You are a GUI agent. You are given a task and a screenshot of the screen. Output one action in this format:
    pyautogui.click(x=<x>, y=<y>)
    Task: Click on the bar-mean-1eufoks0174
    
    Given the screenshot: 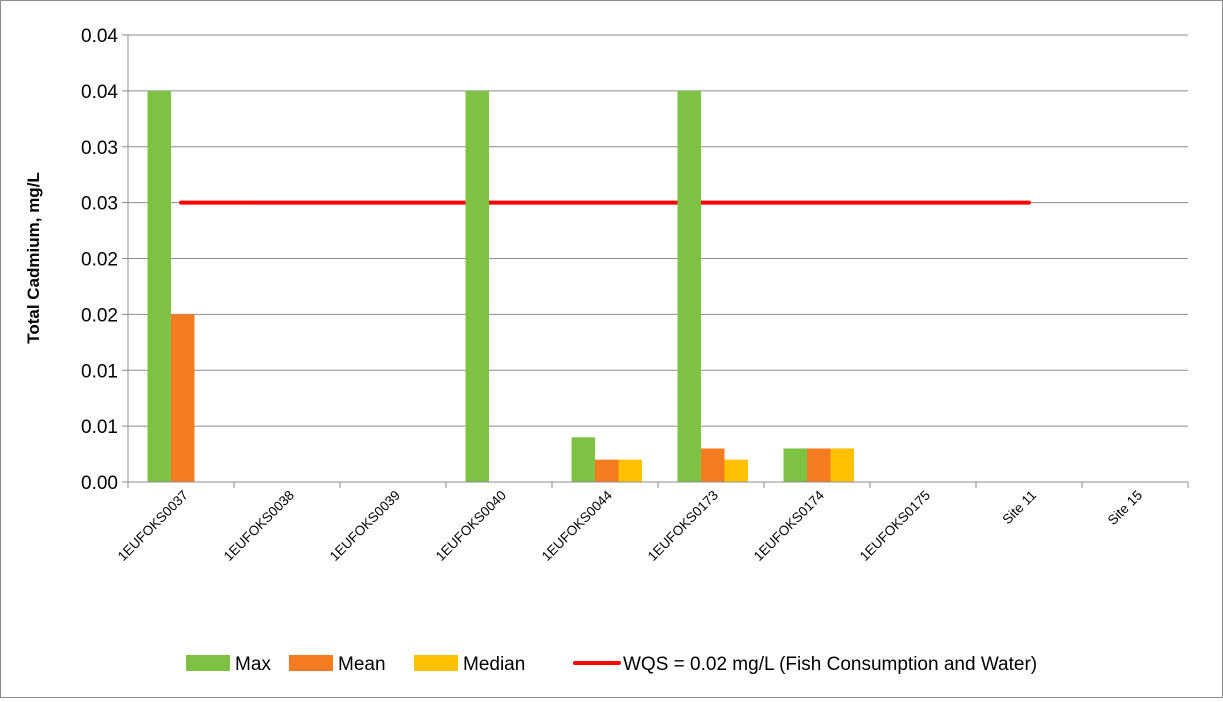 What is the action you would take?
    pyautogui.click(x=819, y=465)
    